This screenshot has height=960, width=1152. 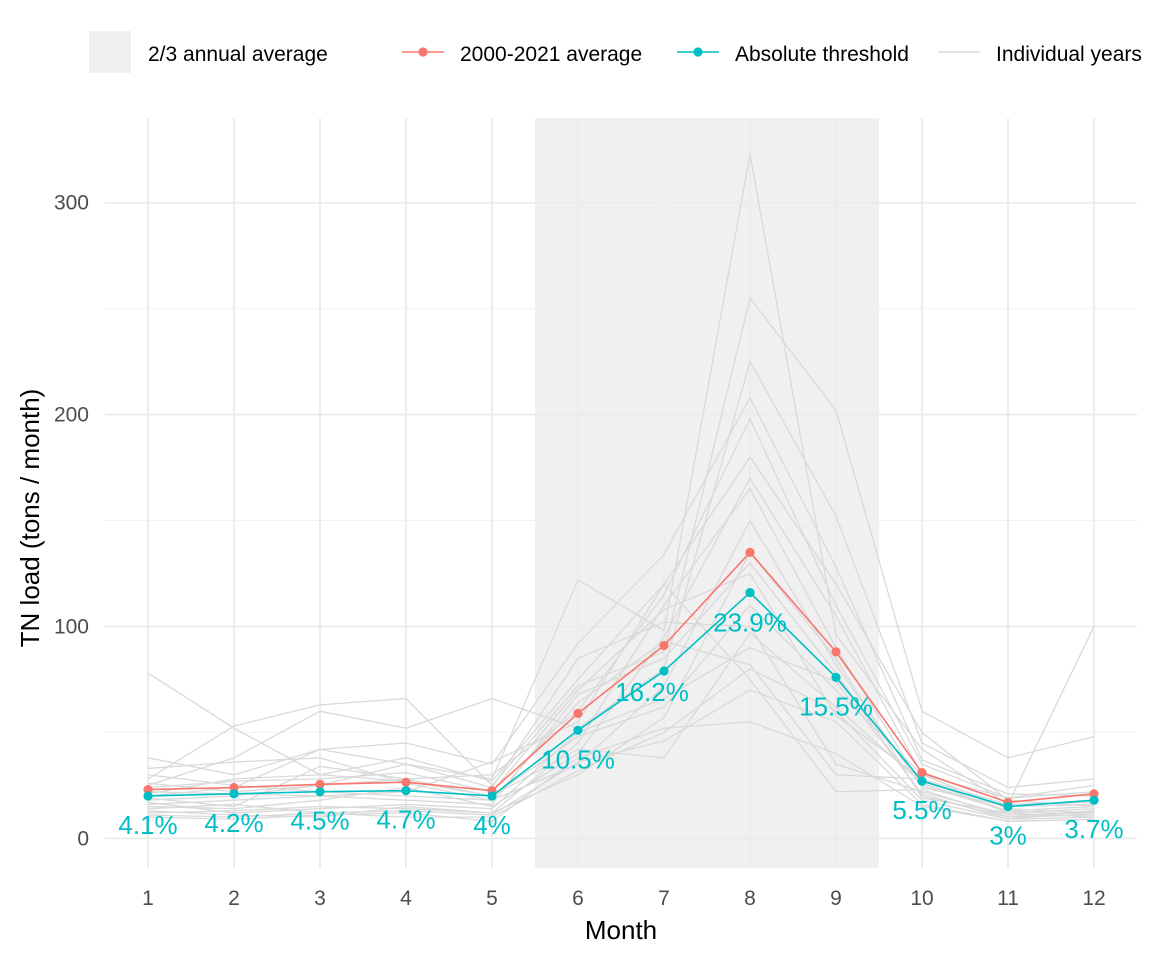 What do you see at coordinates (110, 52) in the screenshot?
I see `legend-key-band` at bounding box center [110, 52].